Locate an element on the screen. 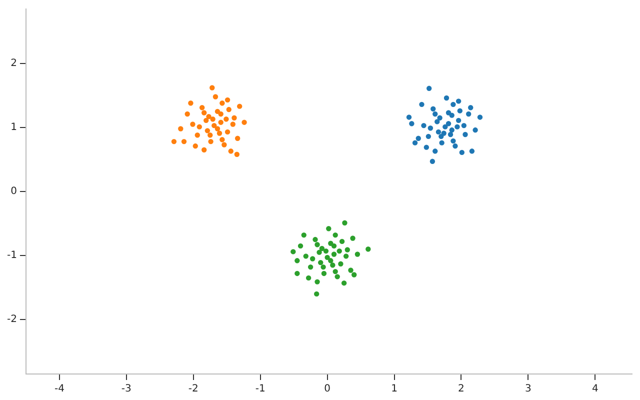 The image size is (640, 400). x-tick-label: -1 is located at coordinates (260, 389).